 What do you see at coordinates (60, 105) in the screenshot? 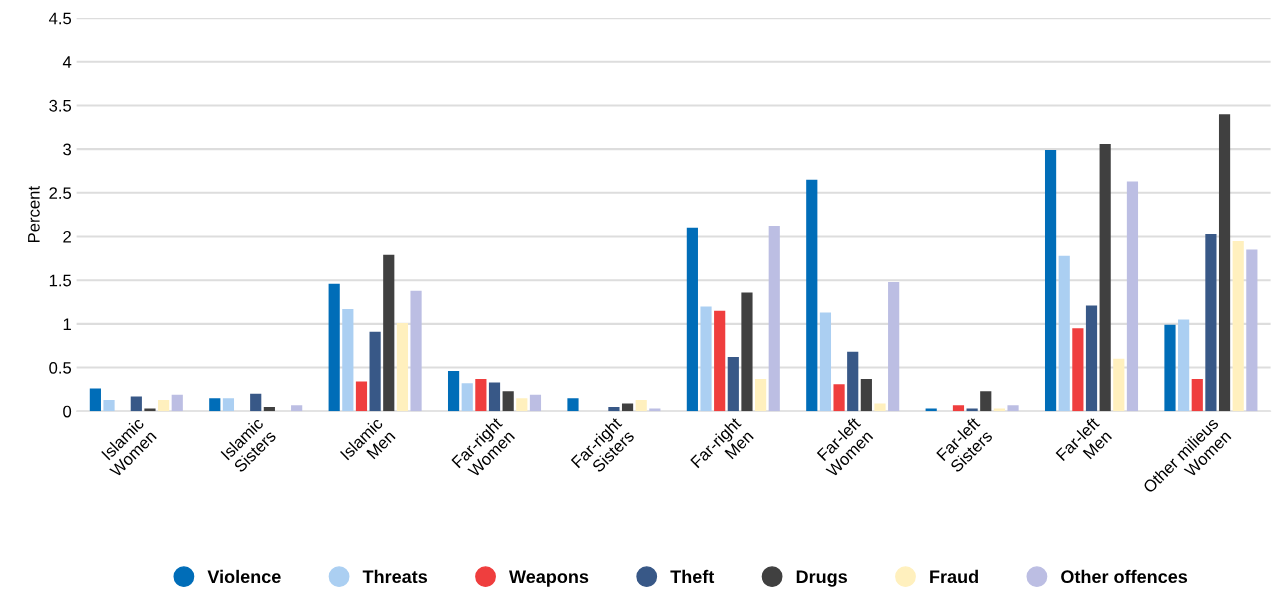
I see `y-tick-label: 3.5` at bounding box center [60, 105].